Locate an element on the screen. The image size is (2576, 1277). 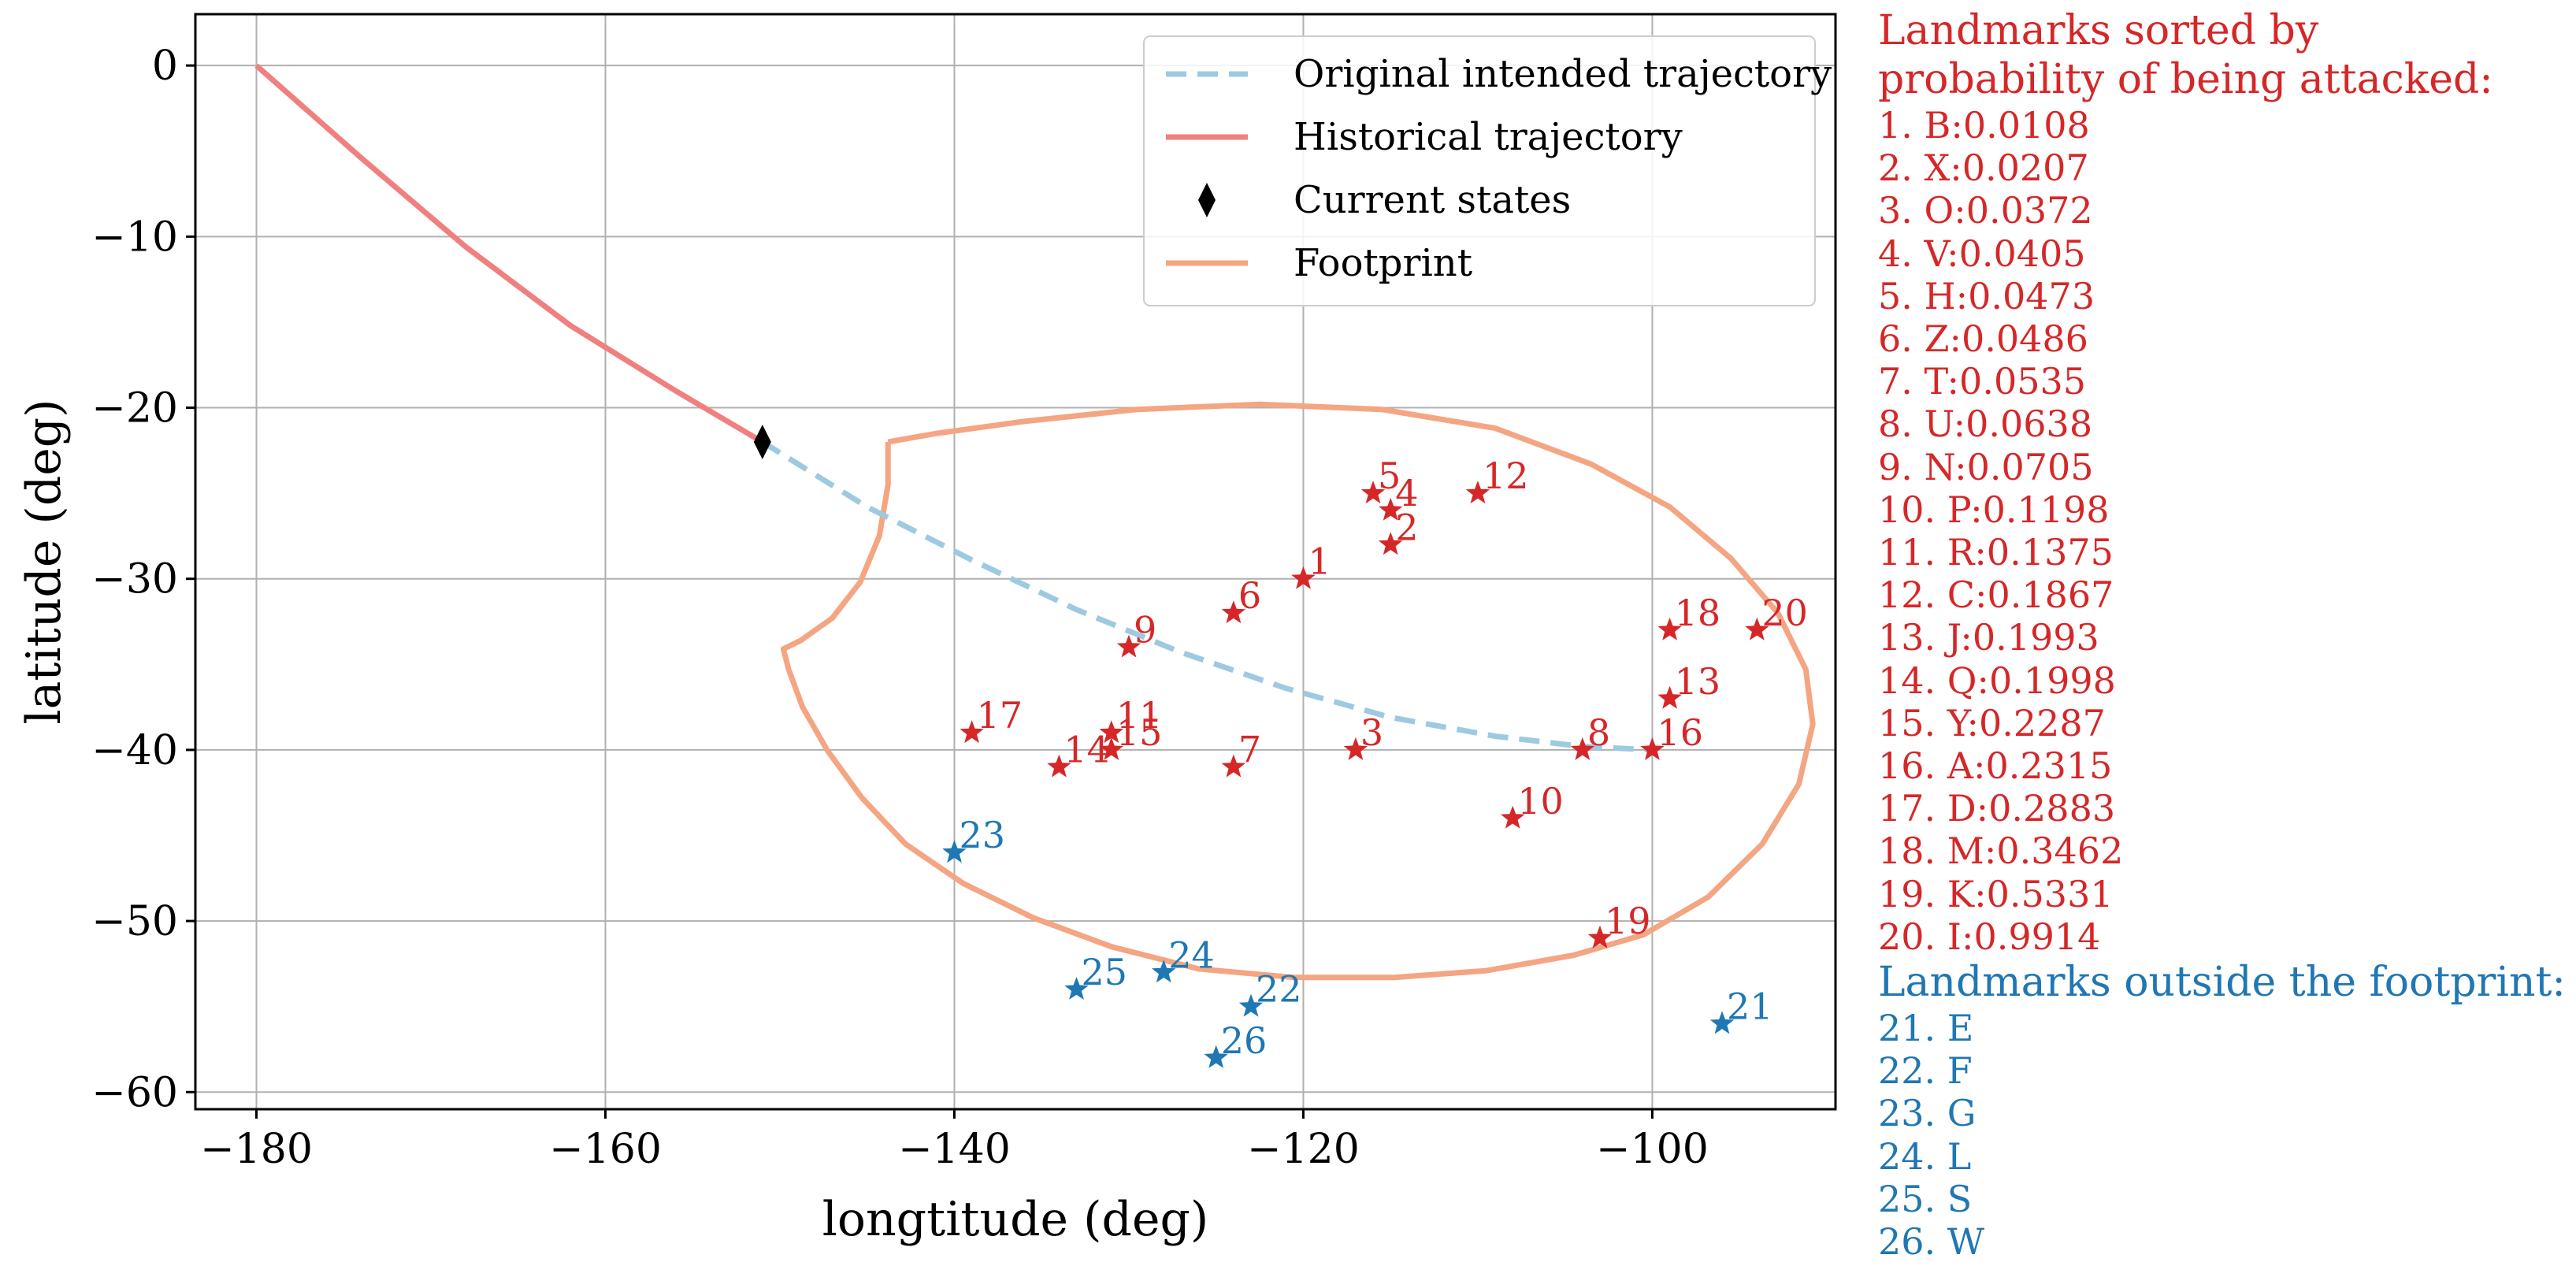
inside-landmark-item: 13. J:0.1993 is located at coordinates (1988, 637).